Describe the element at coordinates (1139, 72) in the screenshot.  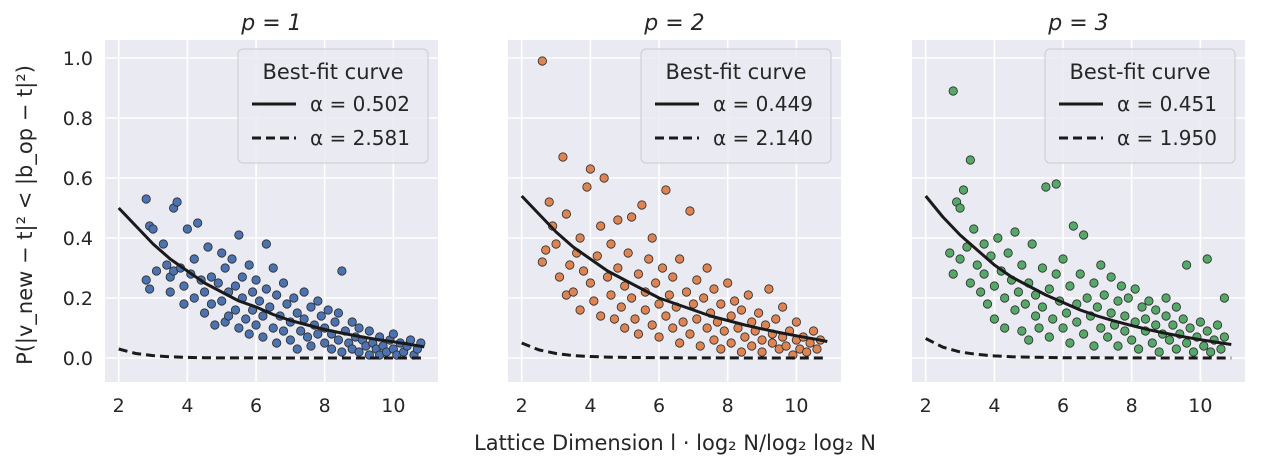
I see `legend-title: Best-fit curve` at that location.